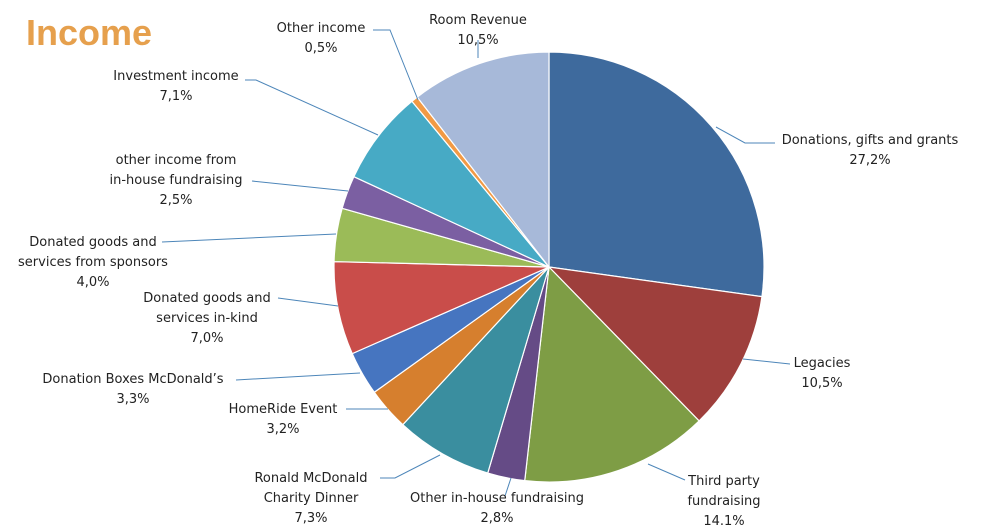 The width and height of the screenshot is (982, 528). Describe the element at coordinates (497, 508) in the screenshot. I see `slice-label: Other in-house fundraising 2,8%` at that location.